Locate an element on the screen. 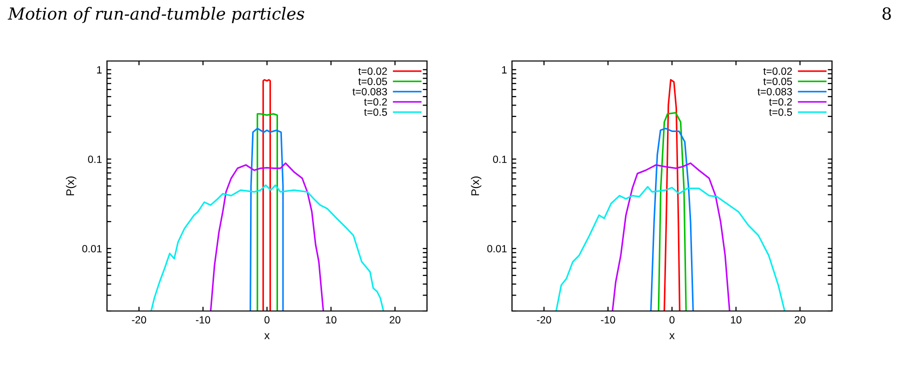  text: 8 is located at coordinates (886, 13).